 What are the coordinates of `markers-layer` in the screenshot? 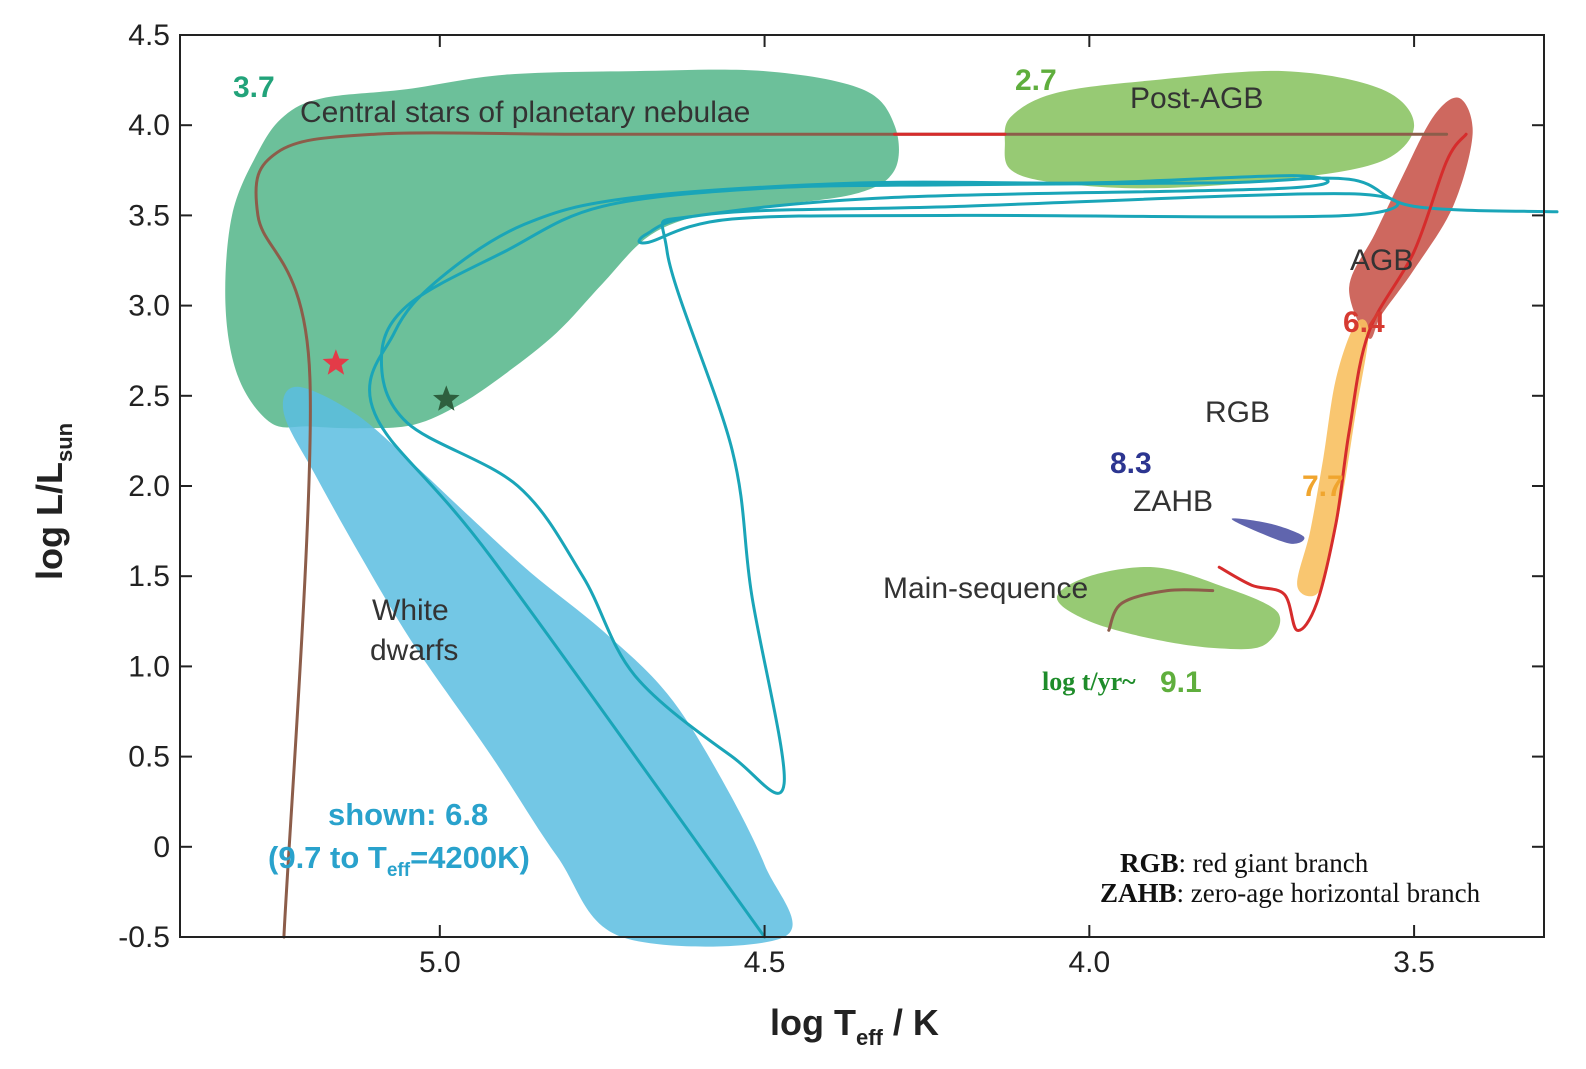 It's located at (391, 380).